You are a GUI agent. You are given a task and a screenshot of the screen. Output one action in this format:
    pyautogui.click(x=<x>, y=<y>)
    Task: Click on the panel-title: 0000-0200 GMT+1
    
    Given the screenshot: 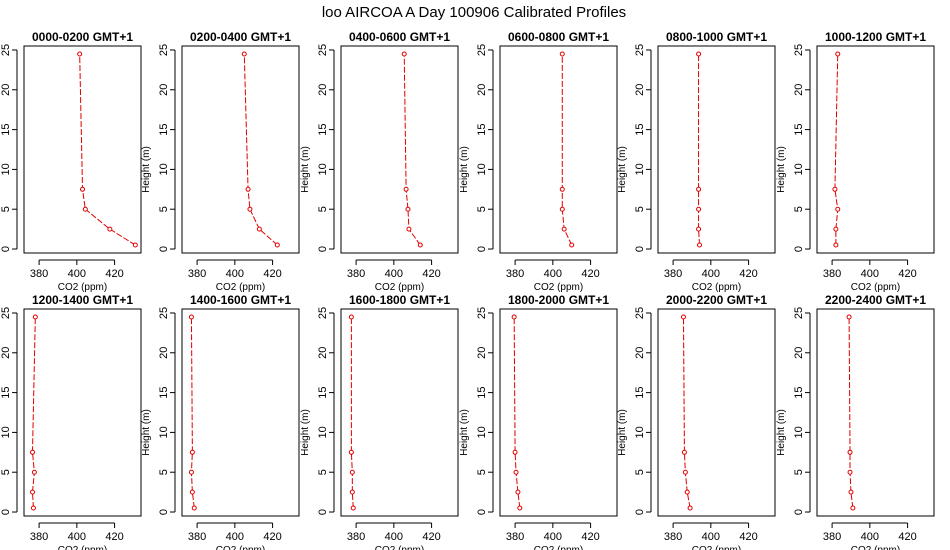 What is the action you would take?
    pyautogui.click(x=82, y=37)
    